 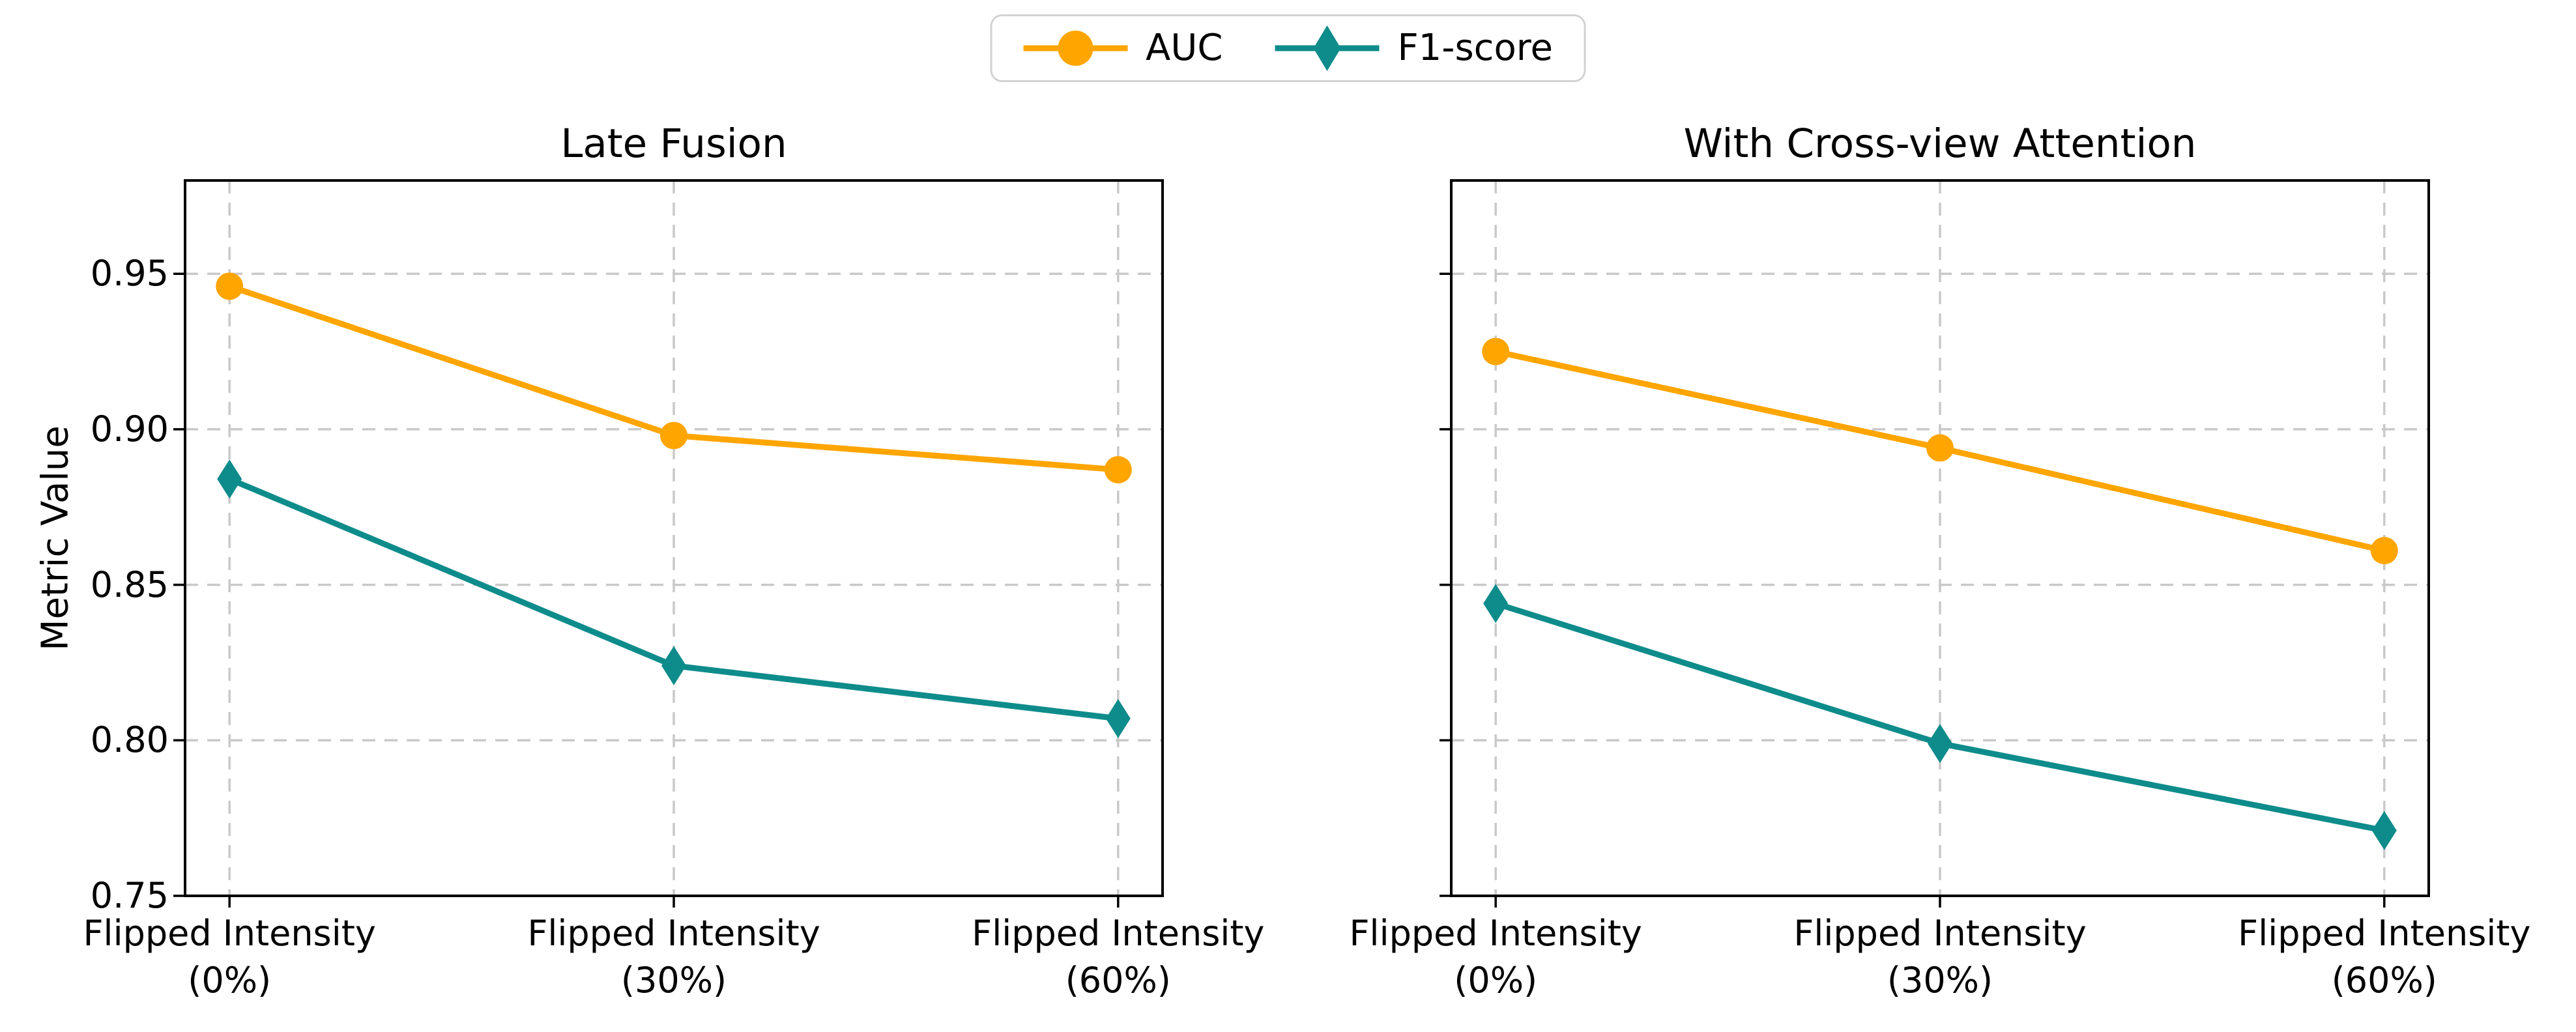 I want to click on legend-label-auc: AUC, so click(x=1184, y=48).